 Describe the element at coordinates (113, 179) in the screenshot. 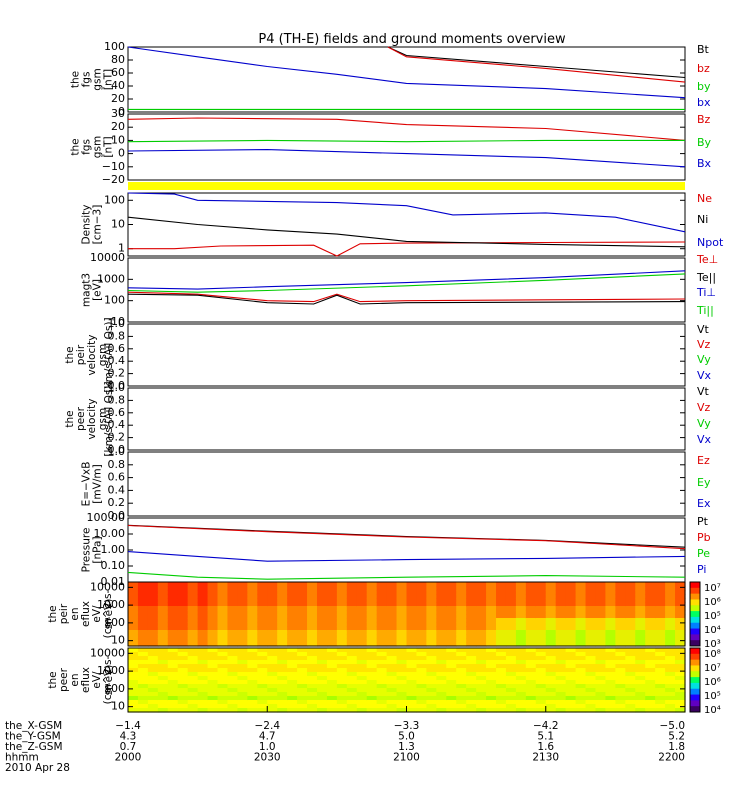

I see `y-tick-label: −20` at that location.